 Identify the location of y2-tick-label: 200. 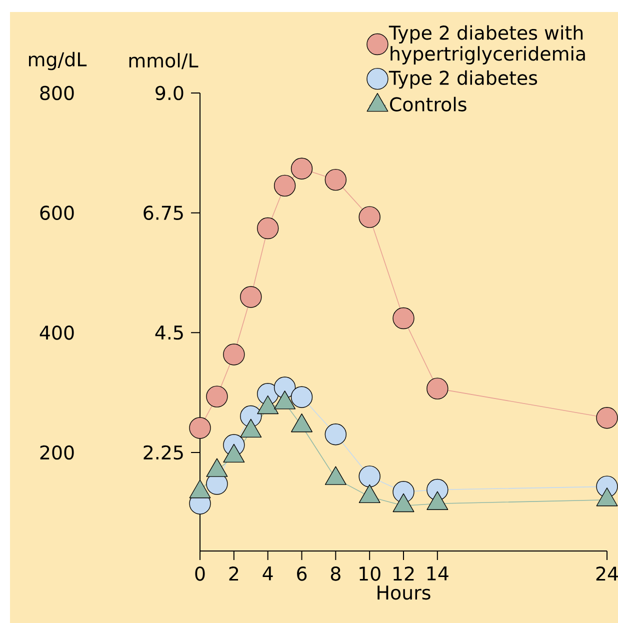
(57, 452).